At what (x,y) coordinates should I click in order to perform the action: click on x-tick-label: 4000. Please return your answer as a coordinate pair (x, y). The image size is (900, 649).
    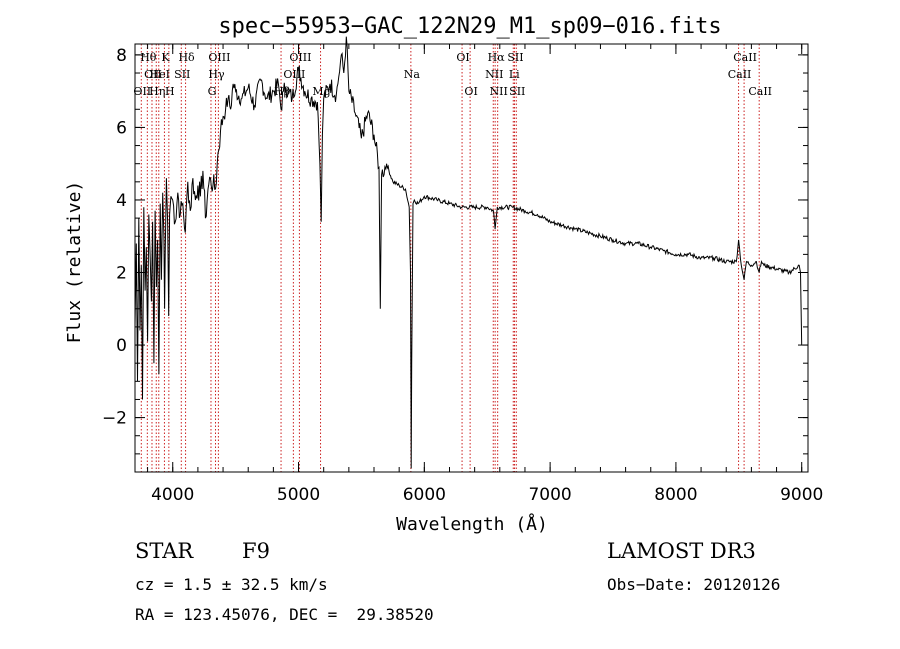
    Looking at the image, I should click on (172, 495).